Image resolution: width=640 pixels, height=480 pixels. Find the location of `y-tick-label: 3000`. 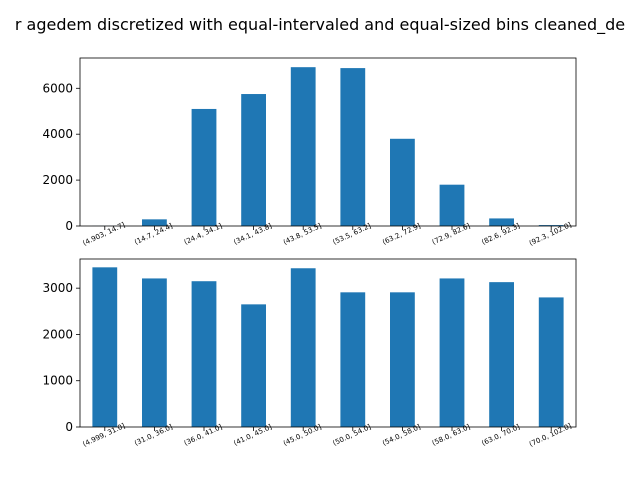

y-tick-label: 3000 is located at coordinates (57, 288).